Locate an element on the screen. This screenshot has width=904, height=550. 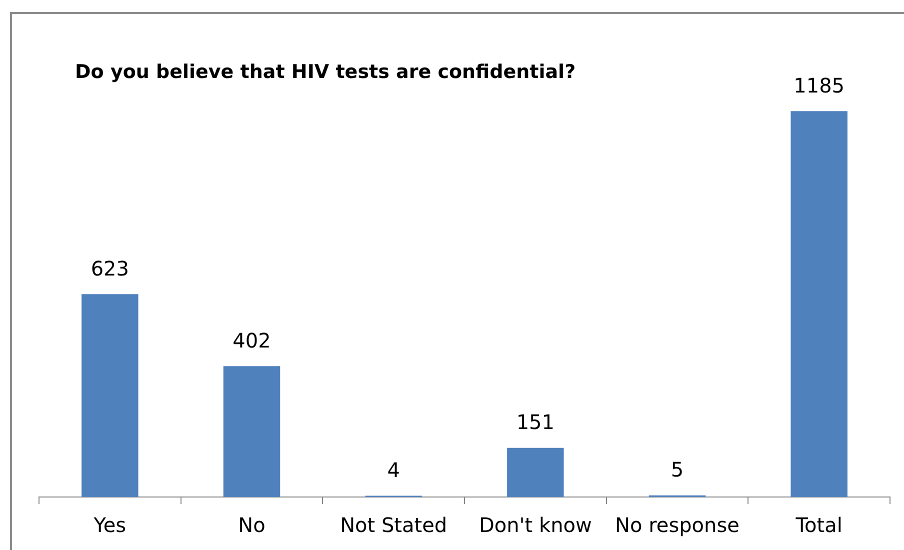
x-tick-label: Don't know is located at coordinates (535, 525).